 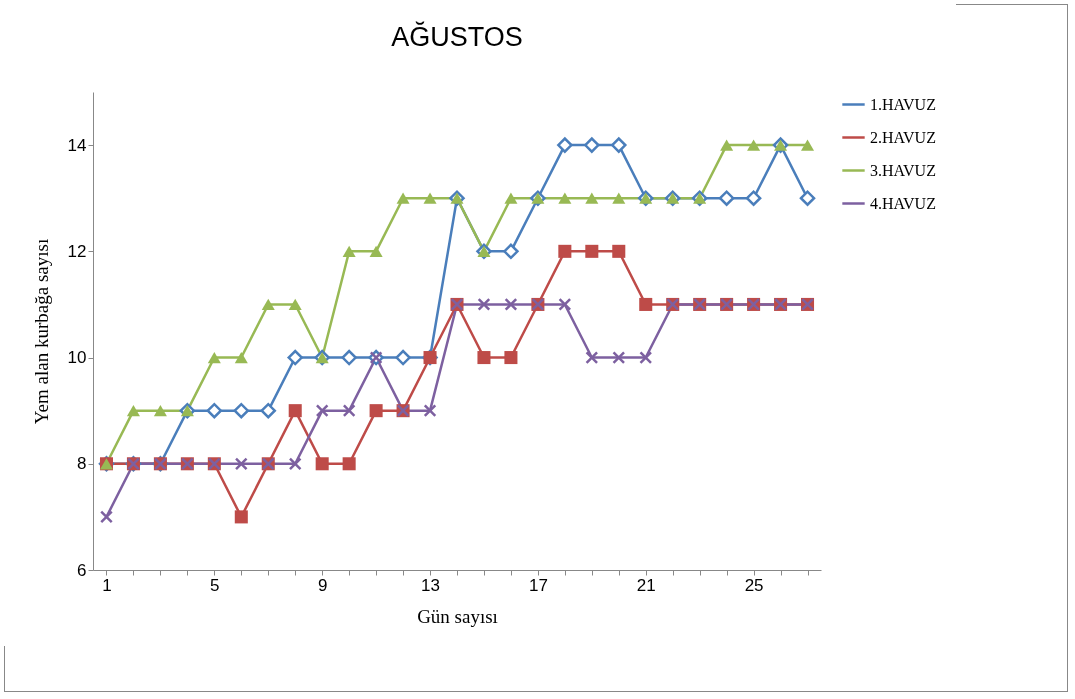 I want to click on x-tick-label: 1, so click(x=107, y=585).